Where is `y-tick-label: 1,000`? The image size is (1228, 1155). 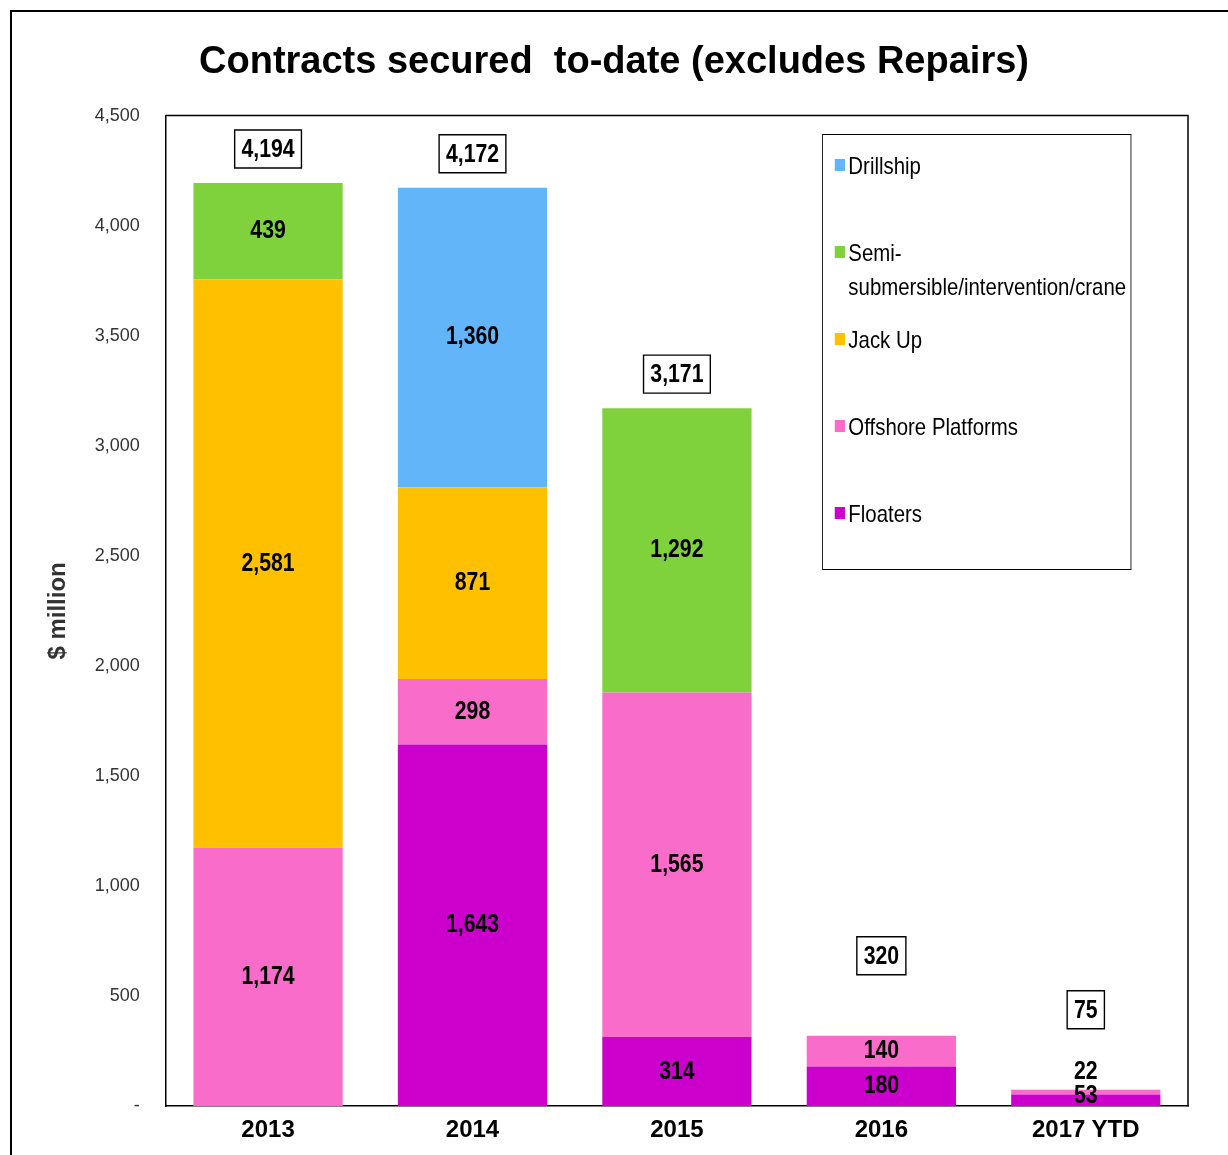 y-tick-label: 1,000 is located at coordinates (117, 885).